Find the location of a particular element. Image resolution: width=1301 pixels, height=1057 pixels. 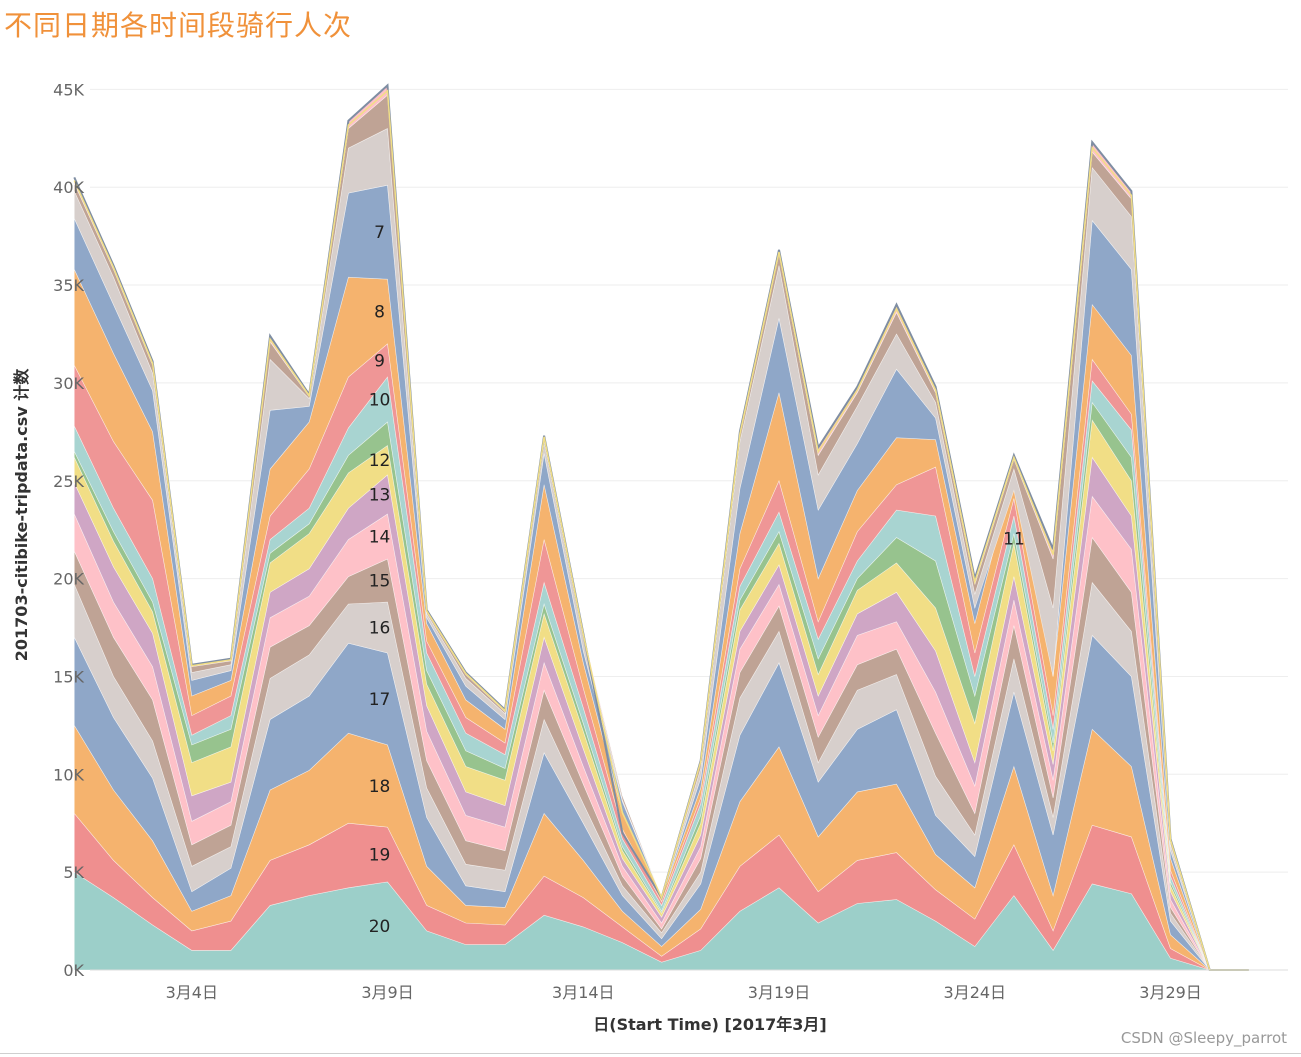

y-tick-label: 30K is located at coordinates (68, 383).